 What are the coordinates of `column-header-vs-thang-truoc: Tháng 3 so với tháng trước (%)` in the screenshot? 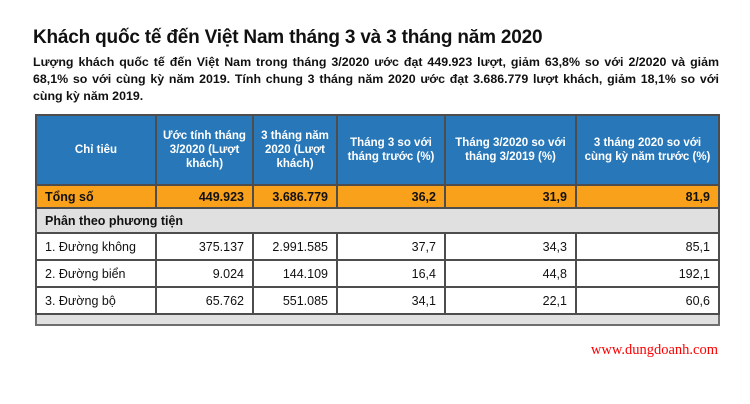 It's located at (391, 150).